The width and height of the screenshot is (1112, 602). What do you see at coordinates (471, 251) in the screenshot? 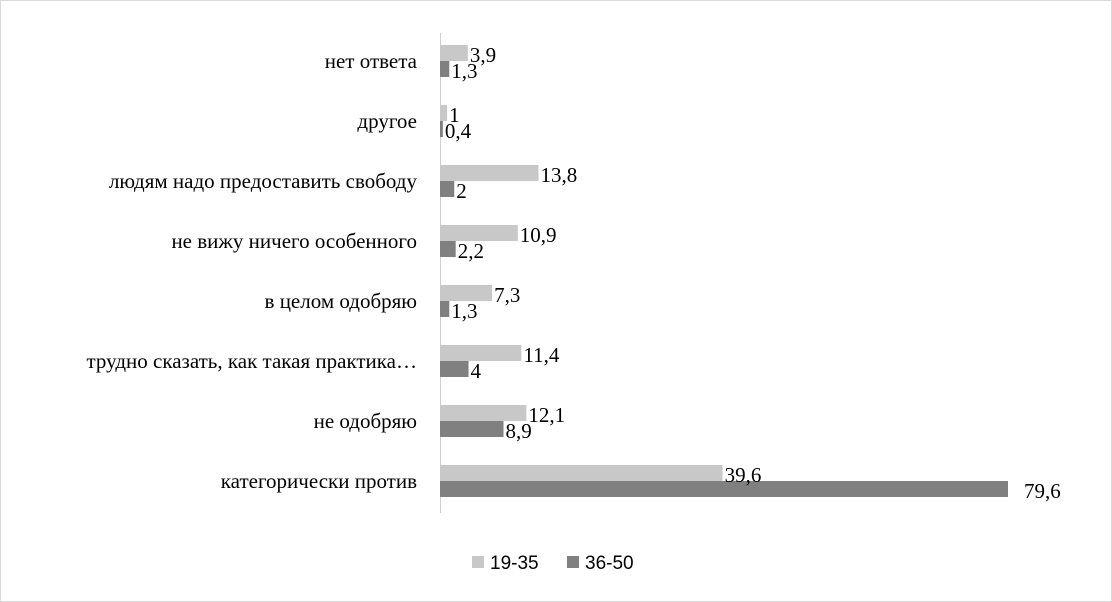
I see `data-label: 2,2` at bounding box center [471, 251].